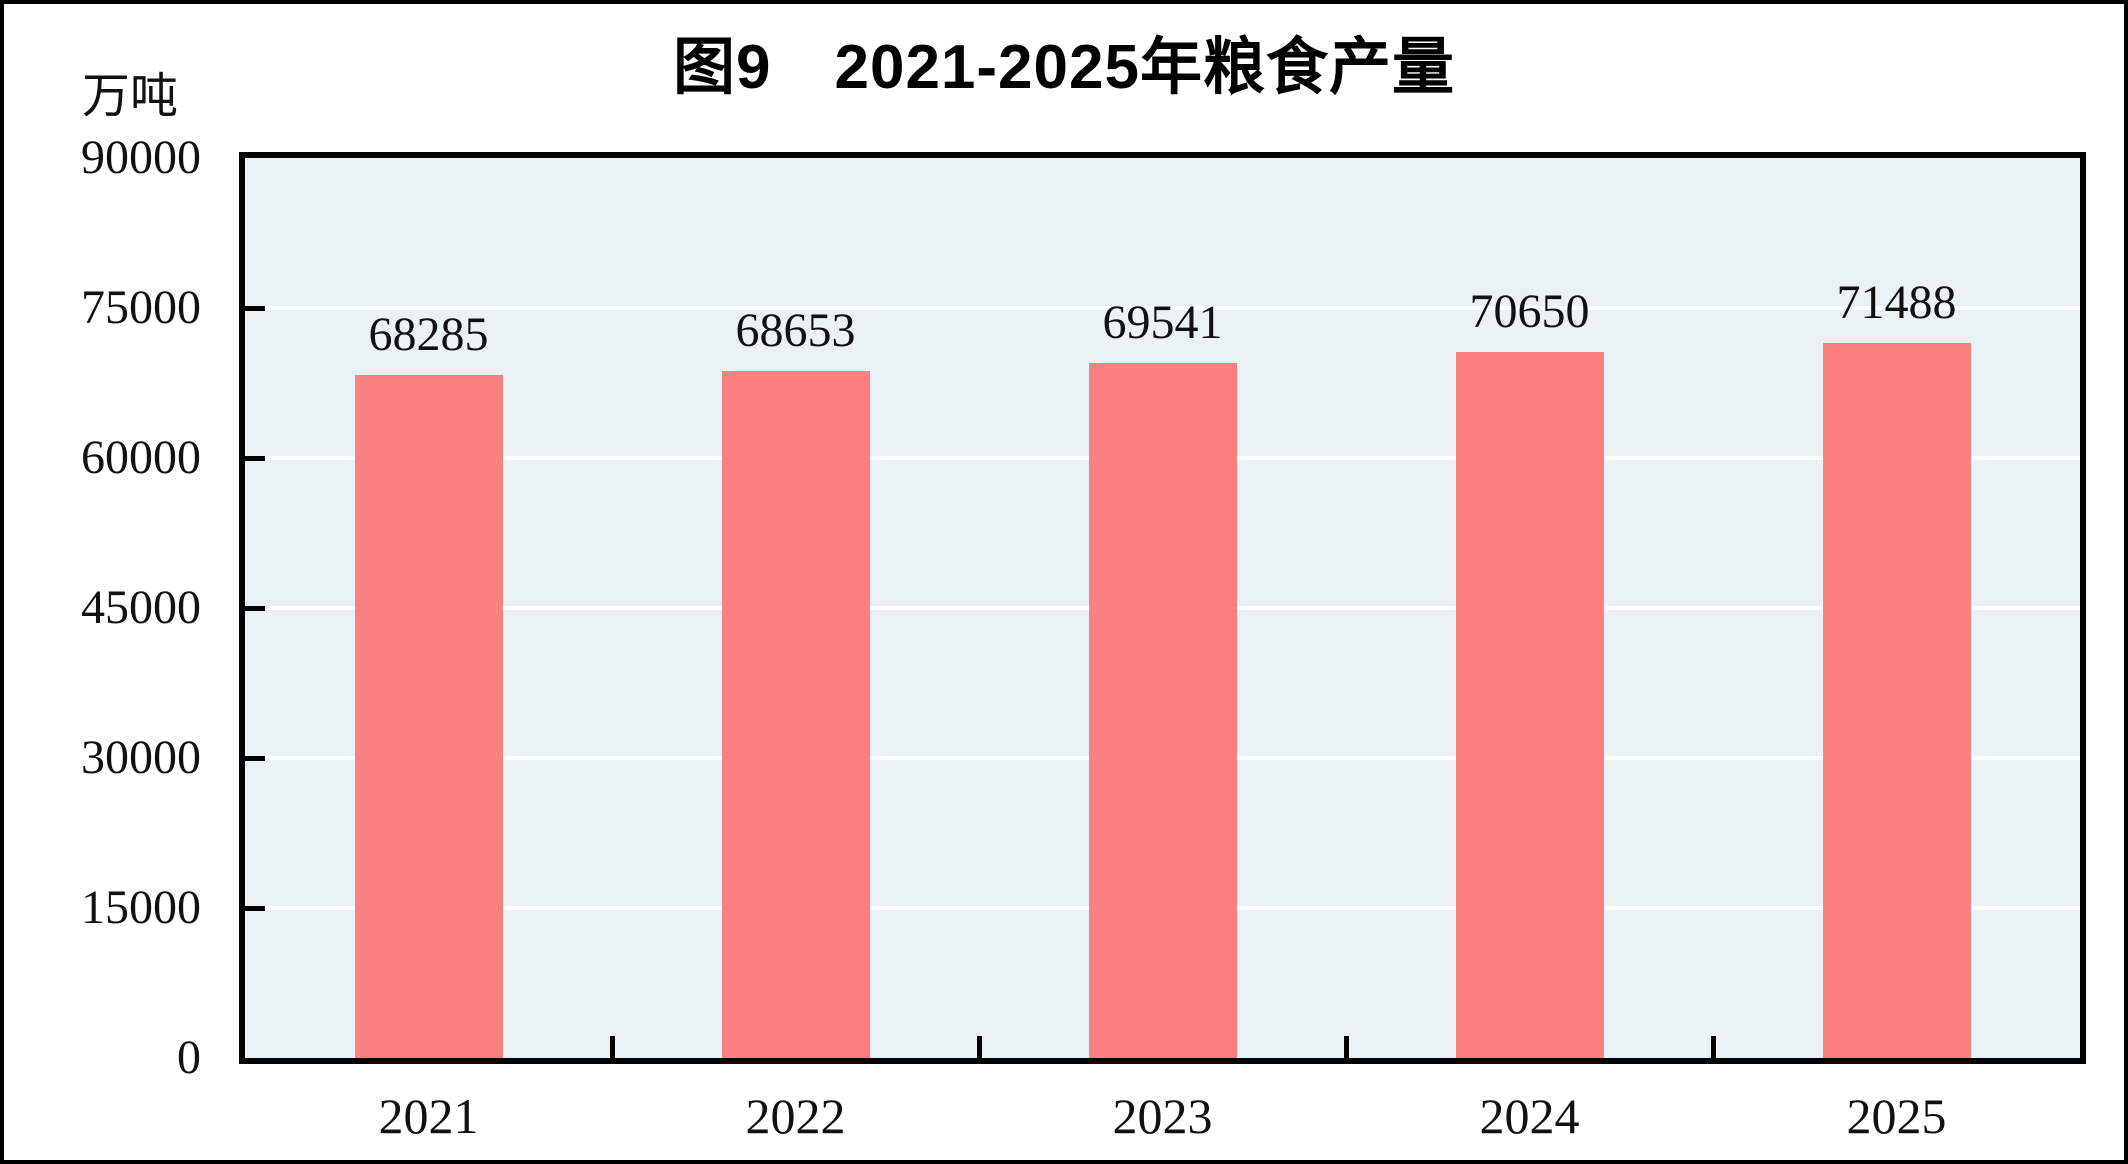 The height and width of the screenshot is (1164, 2128). I want to click on bar-value-label-2024: 70650, so click(1529, 311).